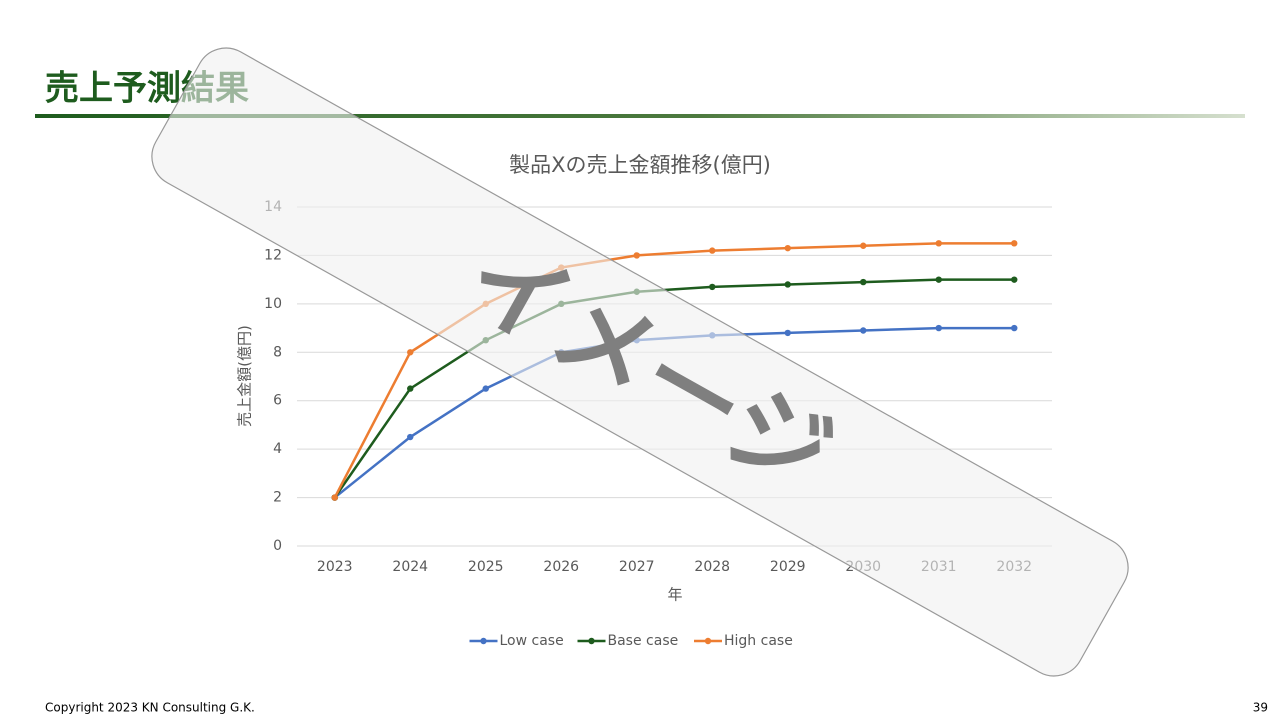 The height and width of the screenshot is (720, 1280). I want to click on legend-label: Low case, so click(532, 641).